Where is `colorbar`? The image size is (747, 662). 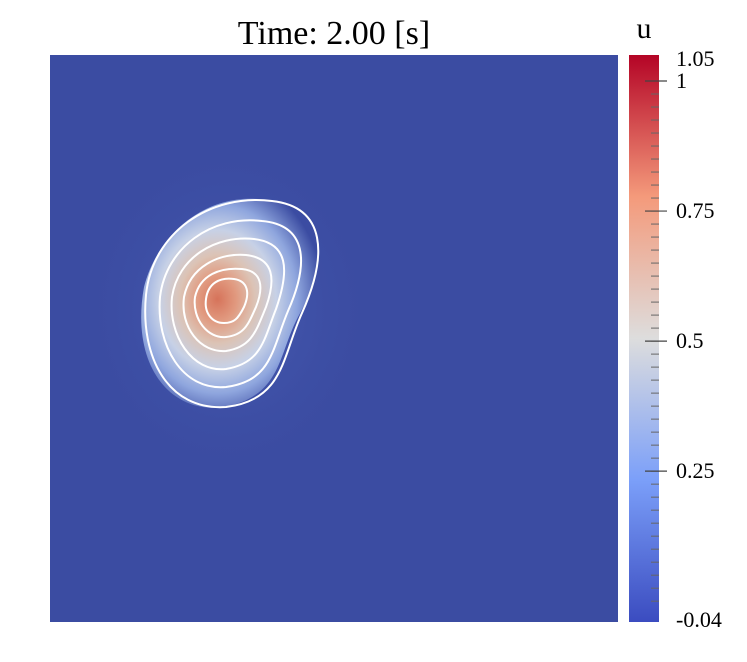 colorbar is located at coordinates (648, 338).